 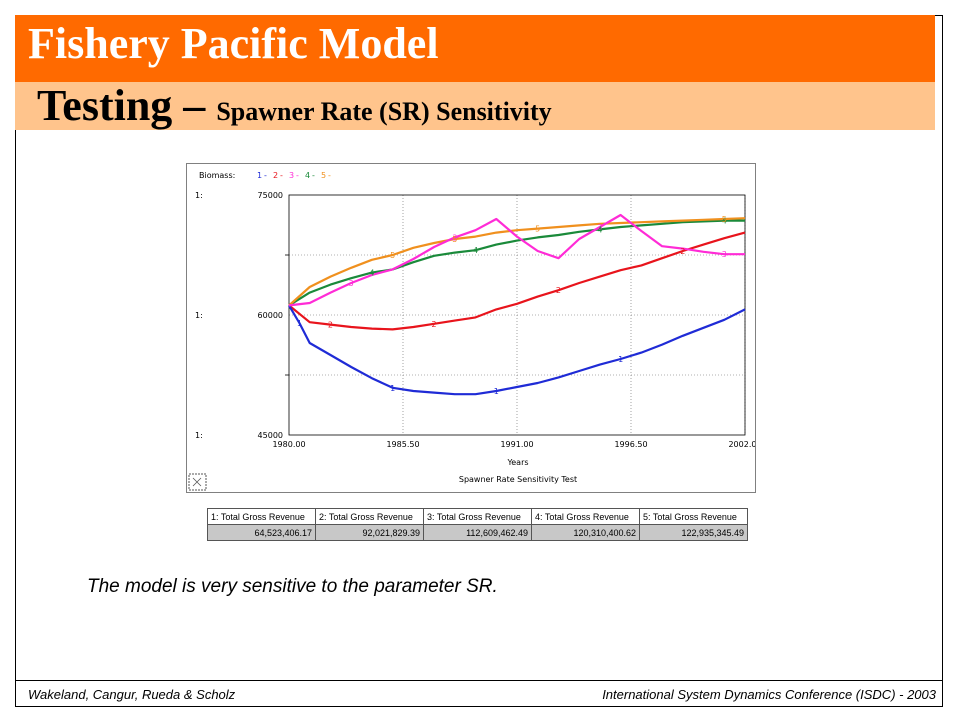 I want to click on table-cell: 120,310,400.62, so click(x=585, y=532).